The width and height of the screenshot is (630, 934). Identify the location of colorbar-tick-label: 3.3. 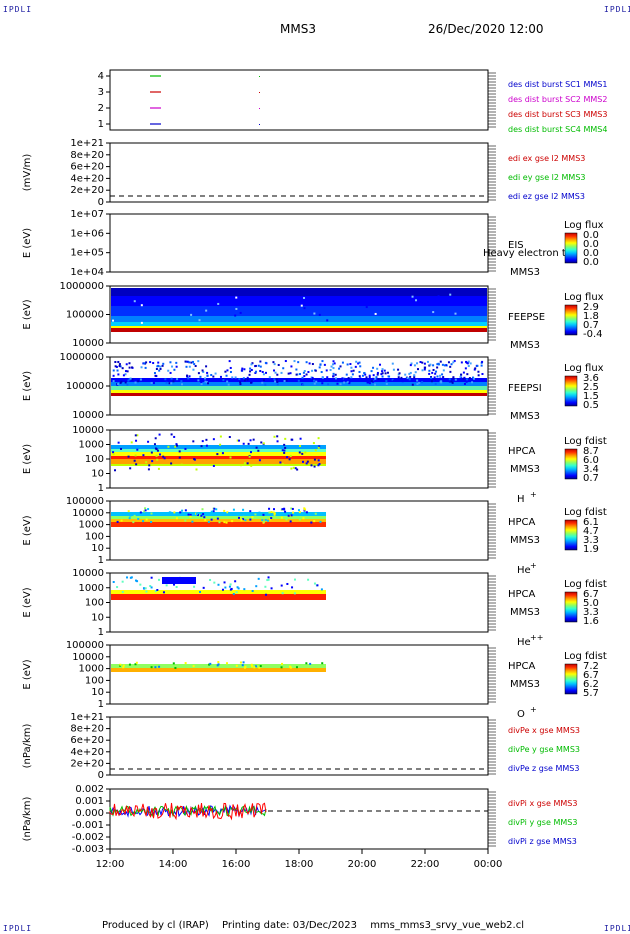
(591, 612).